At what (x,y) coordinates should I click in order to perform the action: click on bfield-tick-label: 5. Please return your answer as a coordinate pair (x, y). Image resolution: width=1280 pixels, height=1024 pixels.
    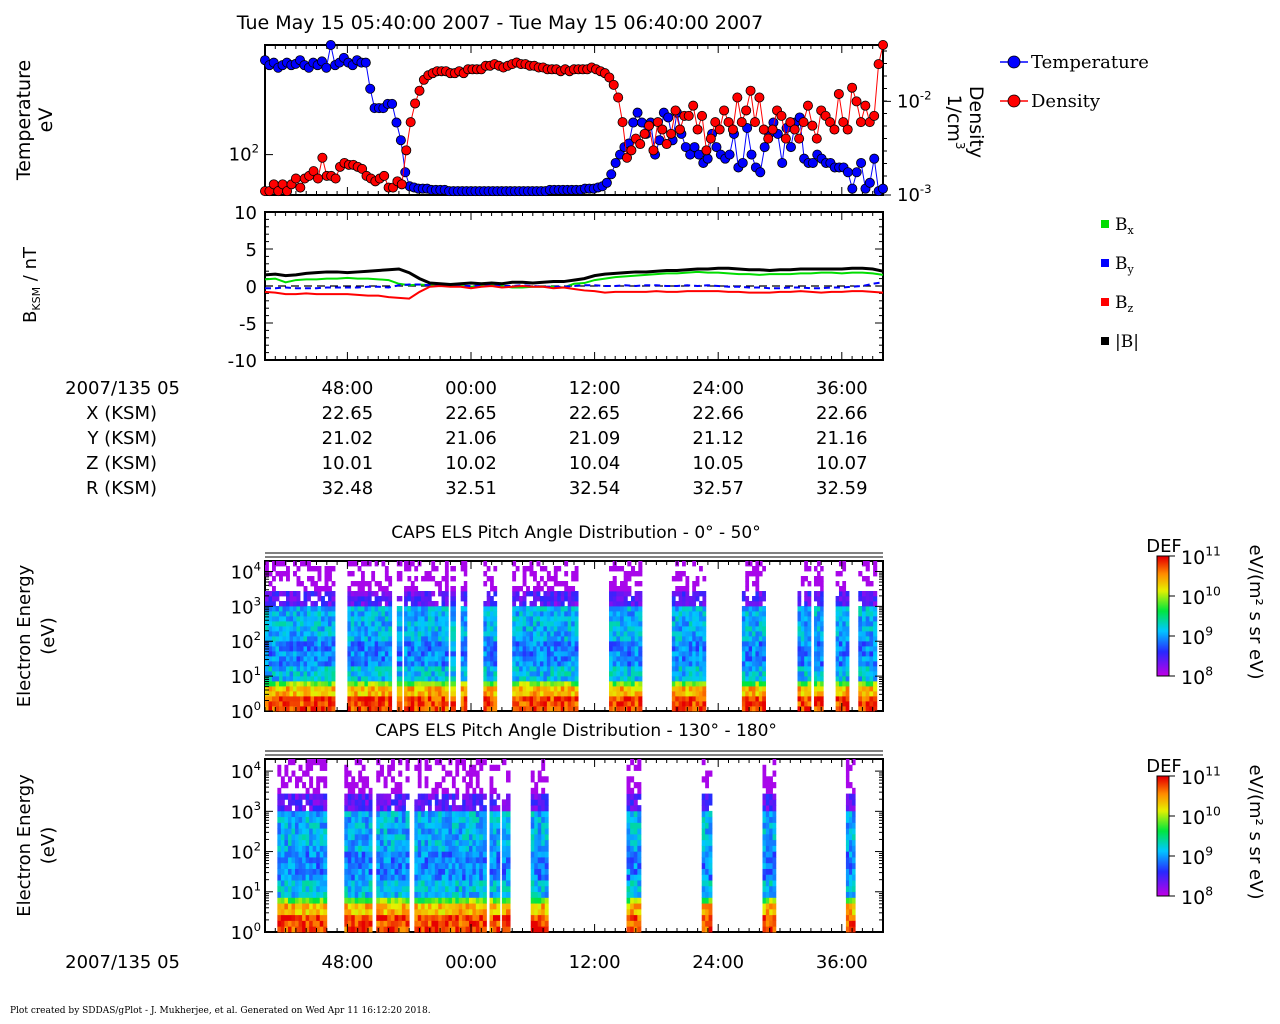
    Looking at the image, I should click on (251, 250).